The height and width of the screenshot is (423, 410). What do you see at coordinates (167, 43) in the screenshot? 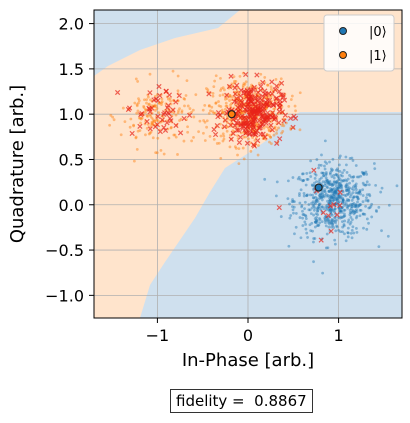
I see `decision-region-state0-top-left` at bounding box center [167, 43].